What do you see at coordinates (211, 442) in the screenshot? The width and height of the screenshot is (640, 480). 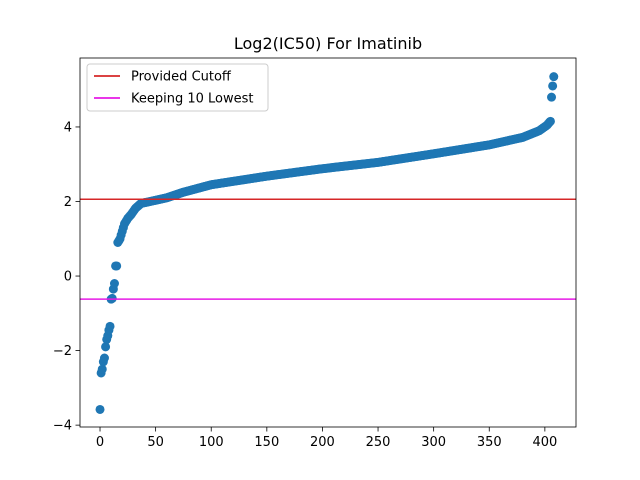 I see `x-tick-label: 100` at bounding box center [211, 442].